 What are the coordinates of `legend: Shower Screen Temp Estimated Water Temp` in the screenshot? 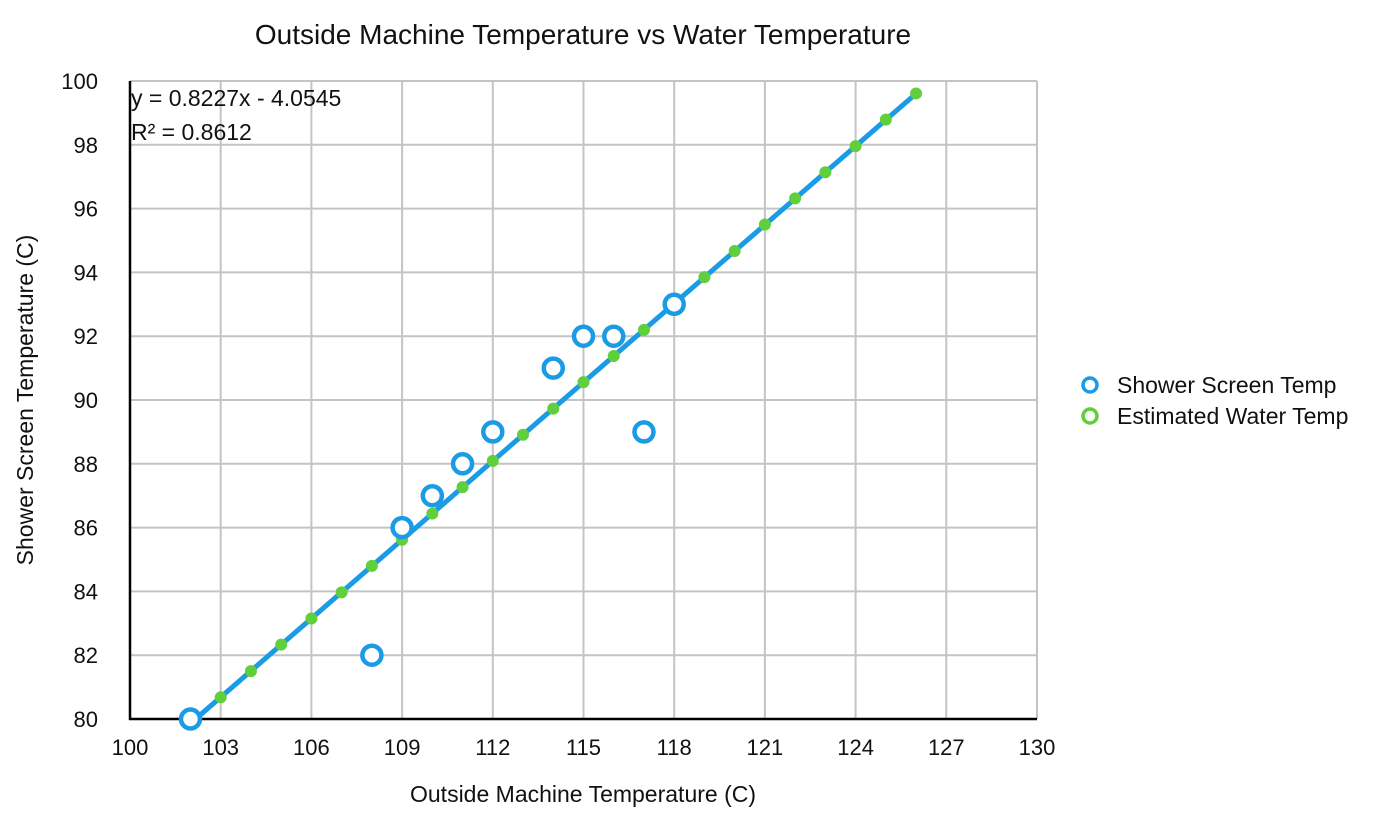 It's located at (1214, 400).